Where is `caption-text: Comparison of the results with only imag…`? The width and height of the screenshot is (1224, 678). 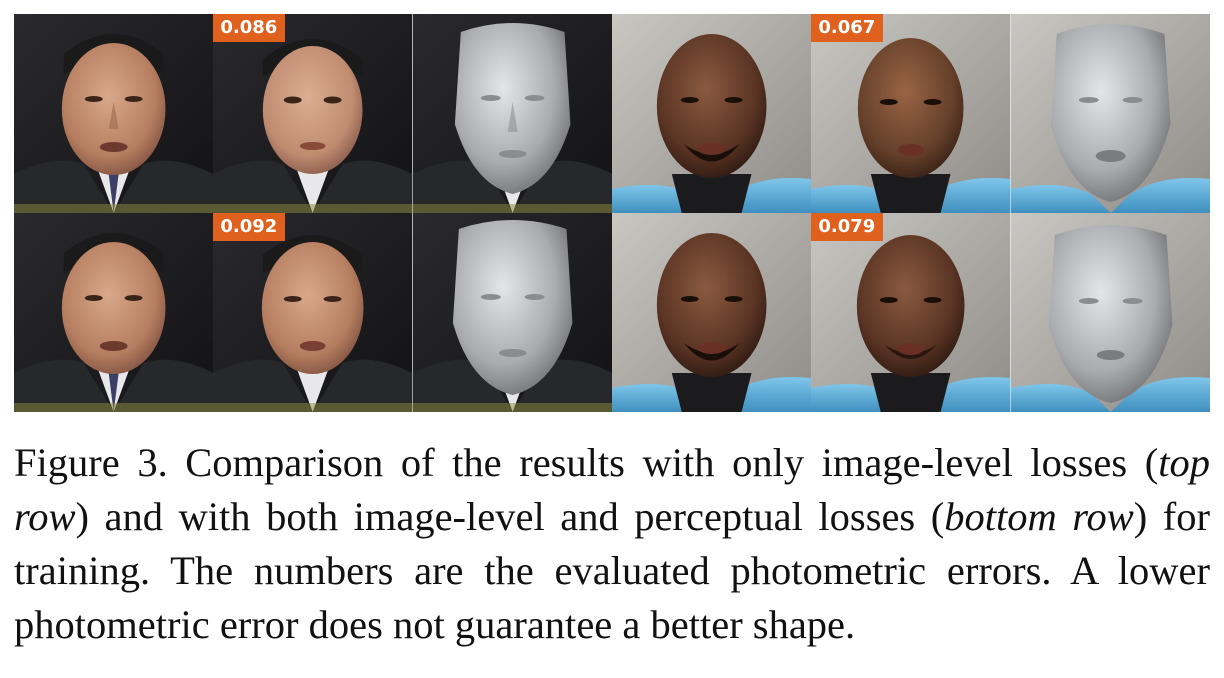
caption-text: Comparison of the results with only imag… is located at coordinates (663, 462).